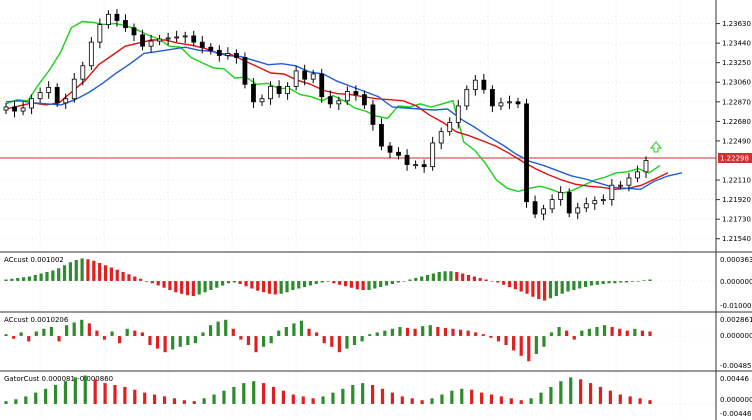 This screenshot has width=752, height=420. I want to click on indicator-2-tick-bot: -0.0048521, so click(736, 366).